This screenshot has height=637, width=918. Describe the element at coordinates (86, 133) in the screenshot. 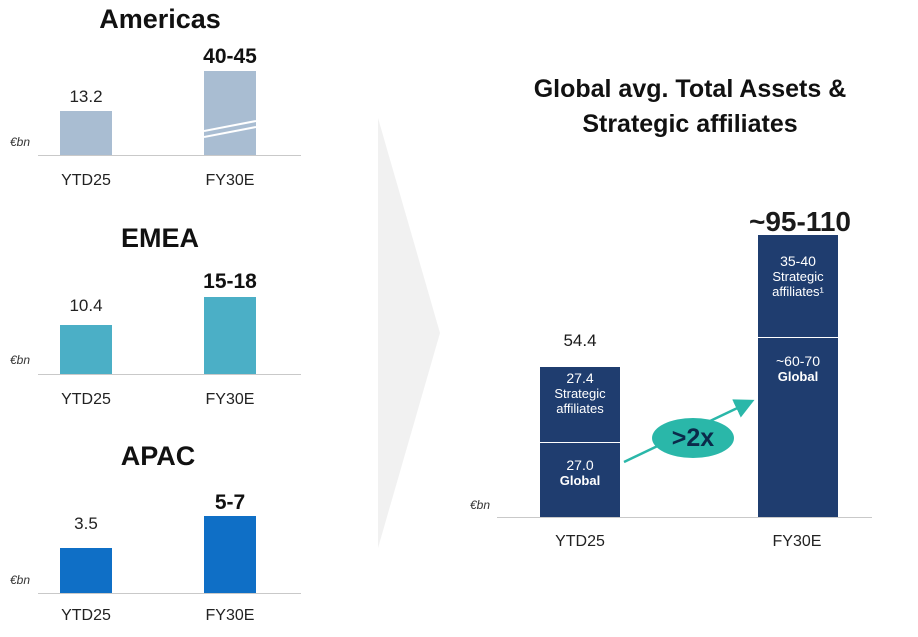

I see `americas-bar-ytd25` at that location.